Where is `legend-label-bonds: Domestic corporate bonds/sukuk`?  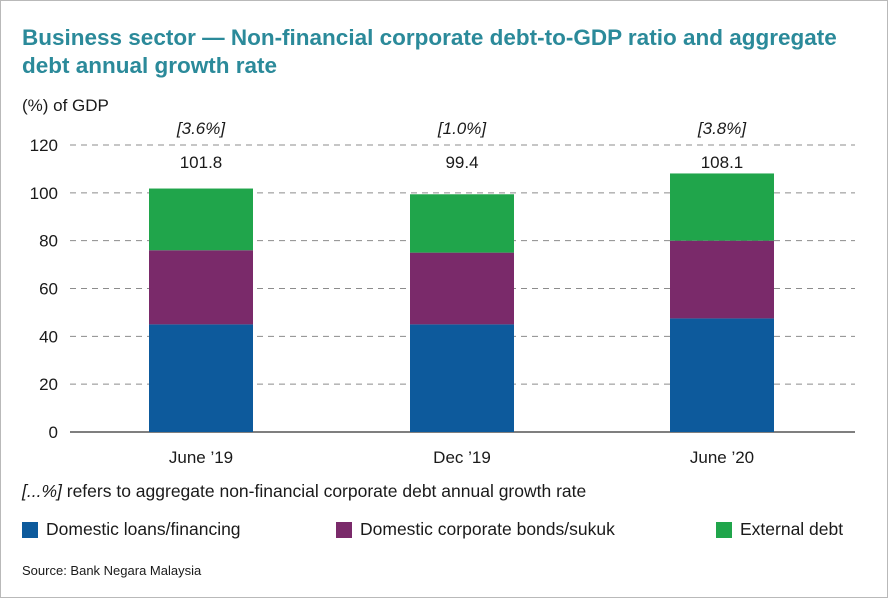
legend-label-bonds: Domestic corporate bonds/sukuk is located at coordinates (487, 529).